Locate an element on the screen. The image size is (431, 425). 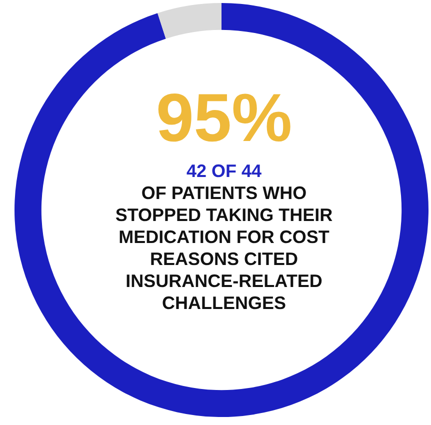
text: 95% is located at coordinates (224, 118).